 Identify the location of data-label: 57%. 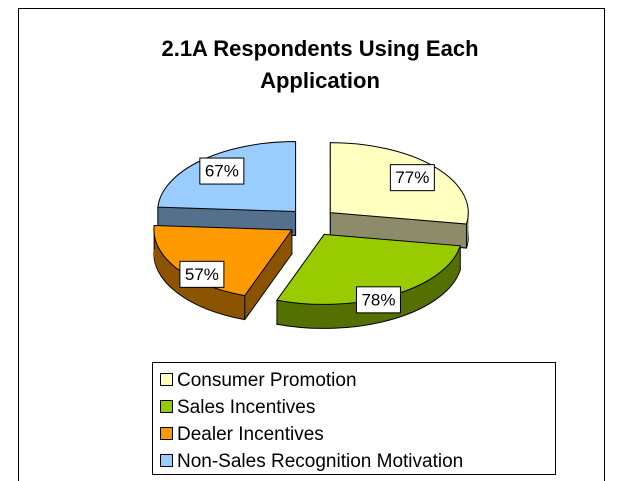
(202, 274).